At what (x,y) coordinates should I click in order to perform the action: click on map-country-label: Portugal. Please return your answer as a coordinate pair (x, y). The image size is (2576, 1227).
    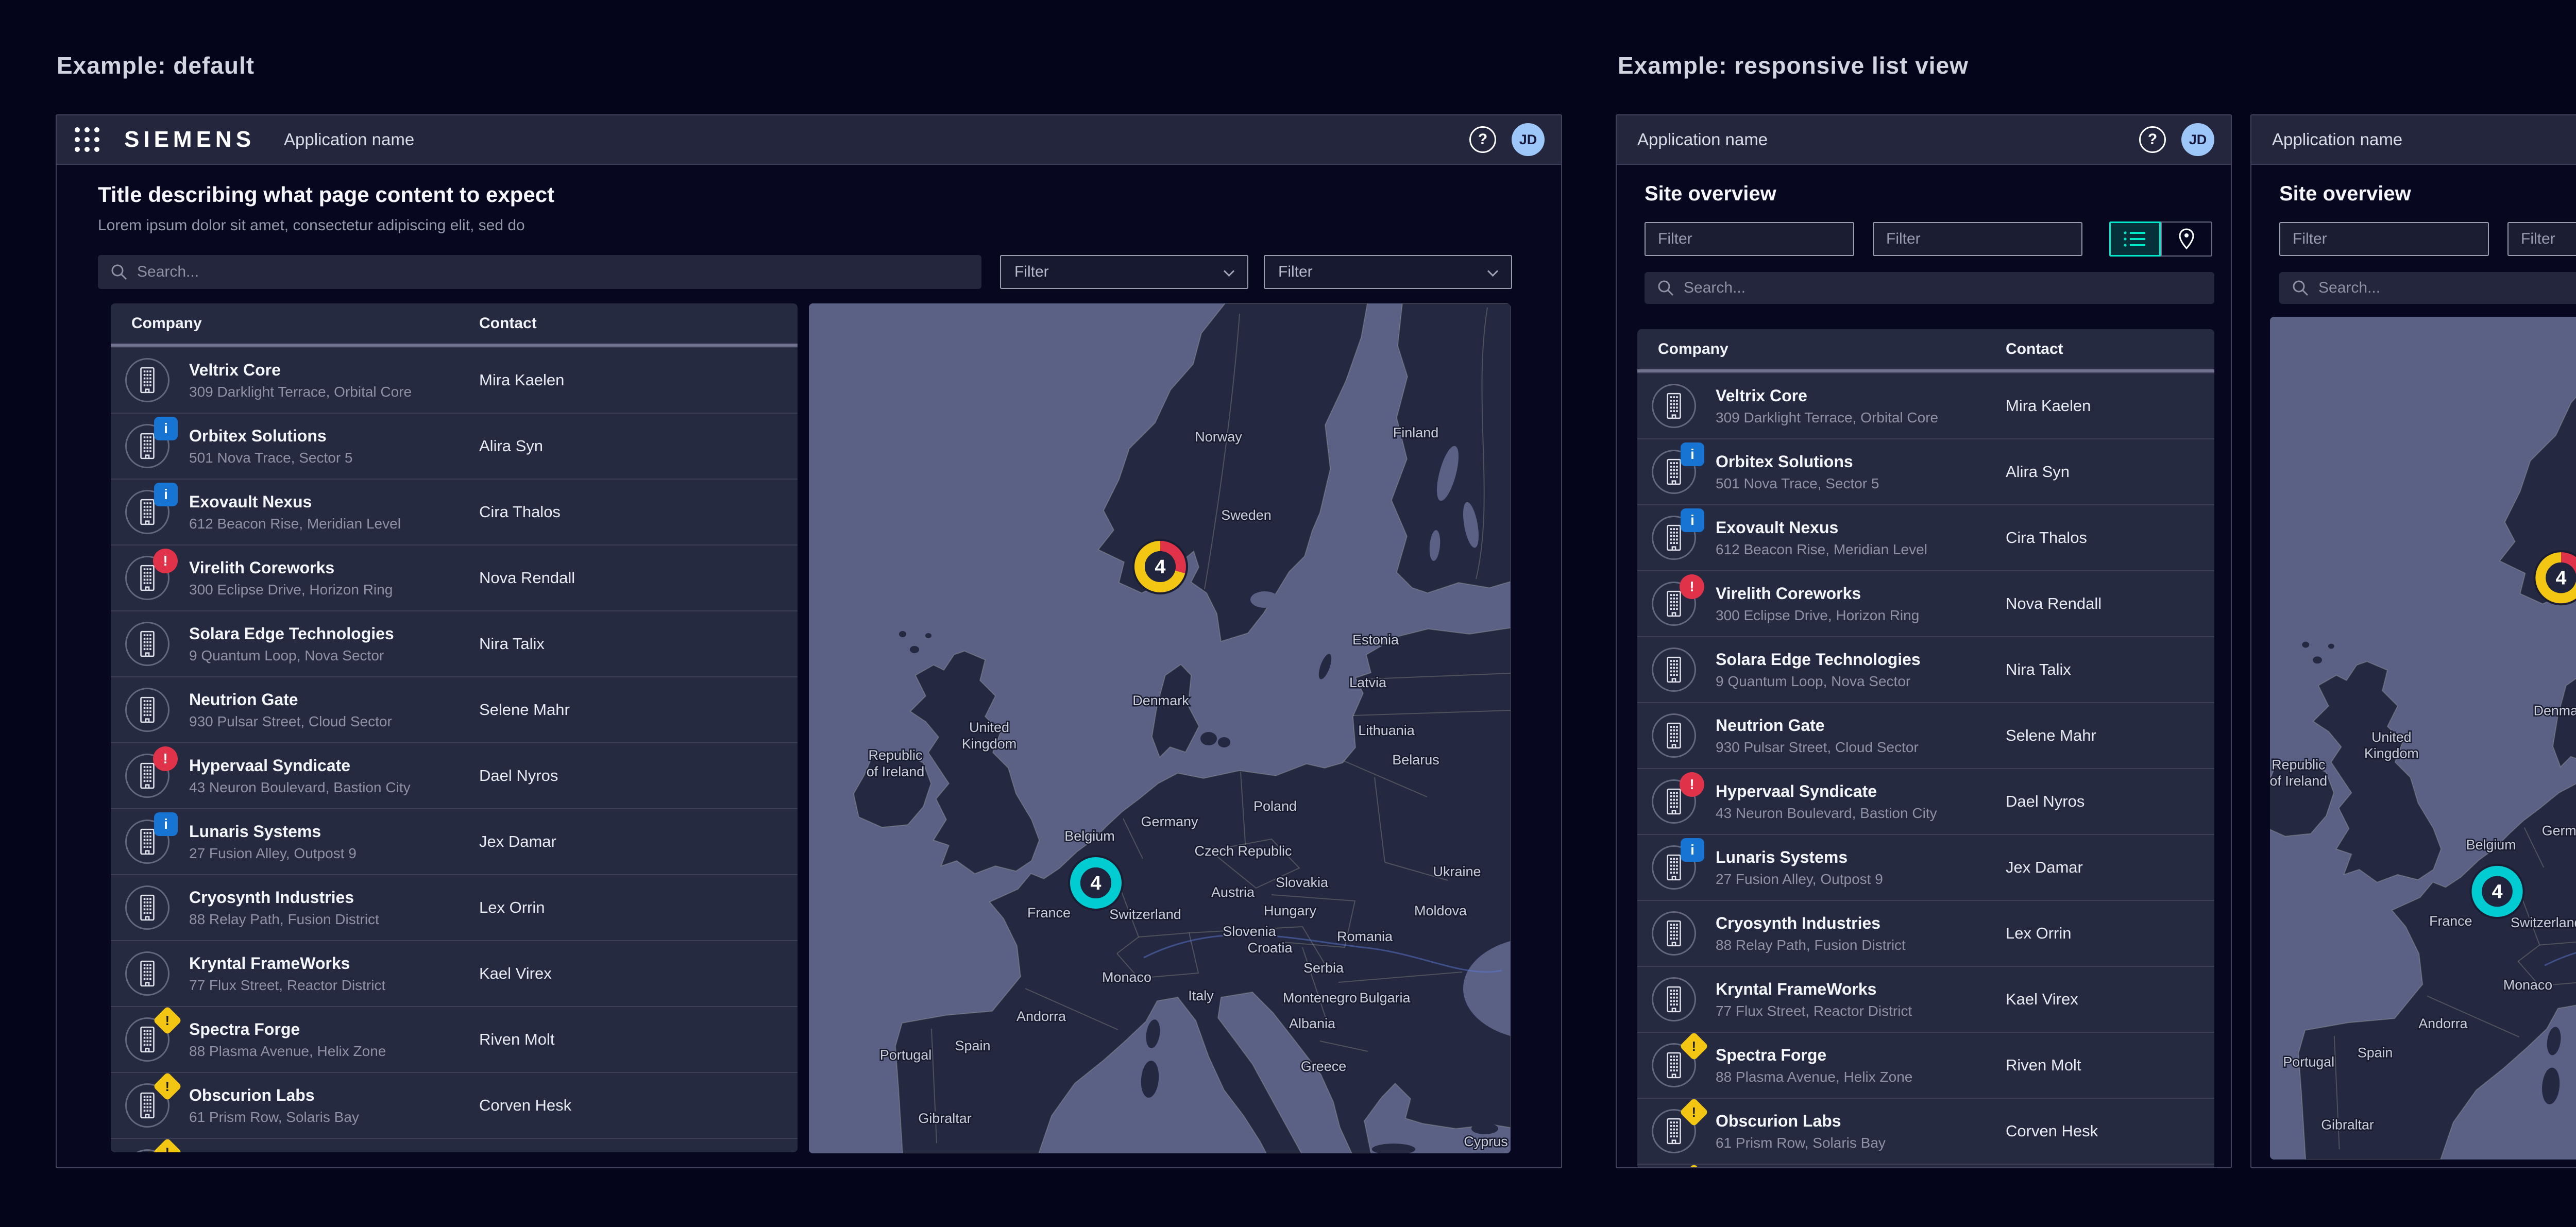
    Looking at the image, I should click on (906, 1055).